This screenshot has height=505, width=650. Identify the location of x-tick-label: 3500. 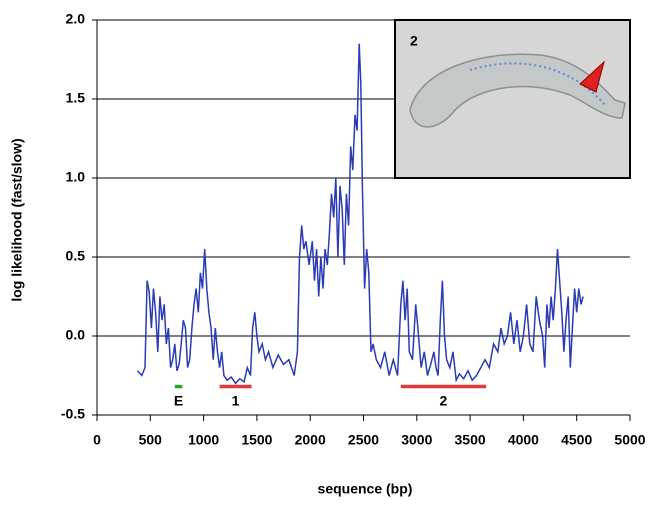
(470, 440).